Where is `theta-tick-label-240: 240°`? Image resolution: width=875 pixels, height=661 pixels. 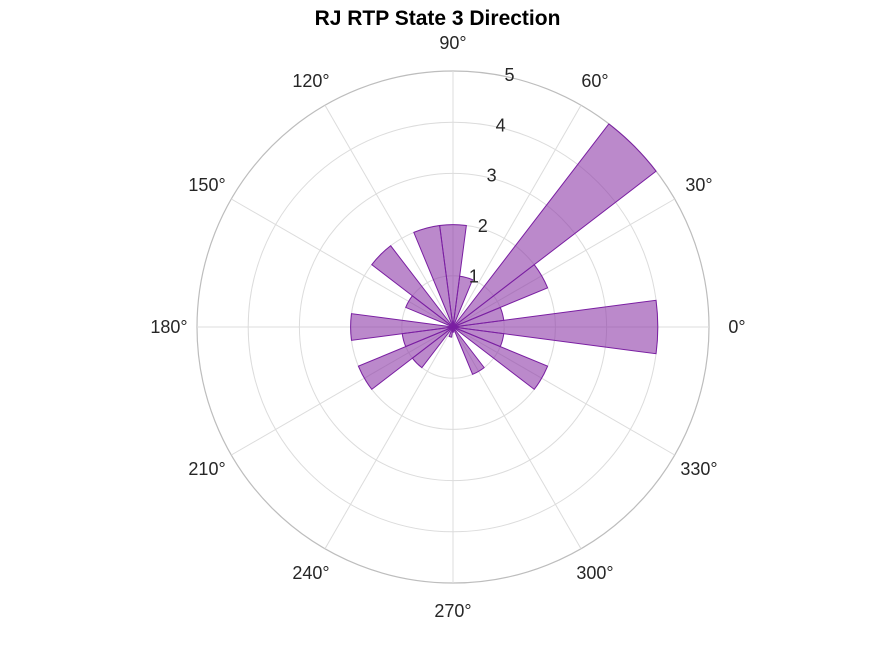 theta-tick-label-240: 240° is located at coordinates (310, 573).